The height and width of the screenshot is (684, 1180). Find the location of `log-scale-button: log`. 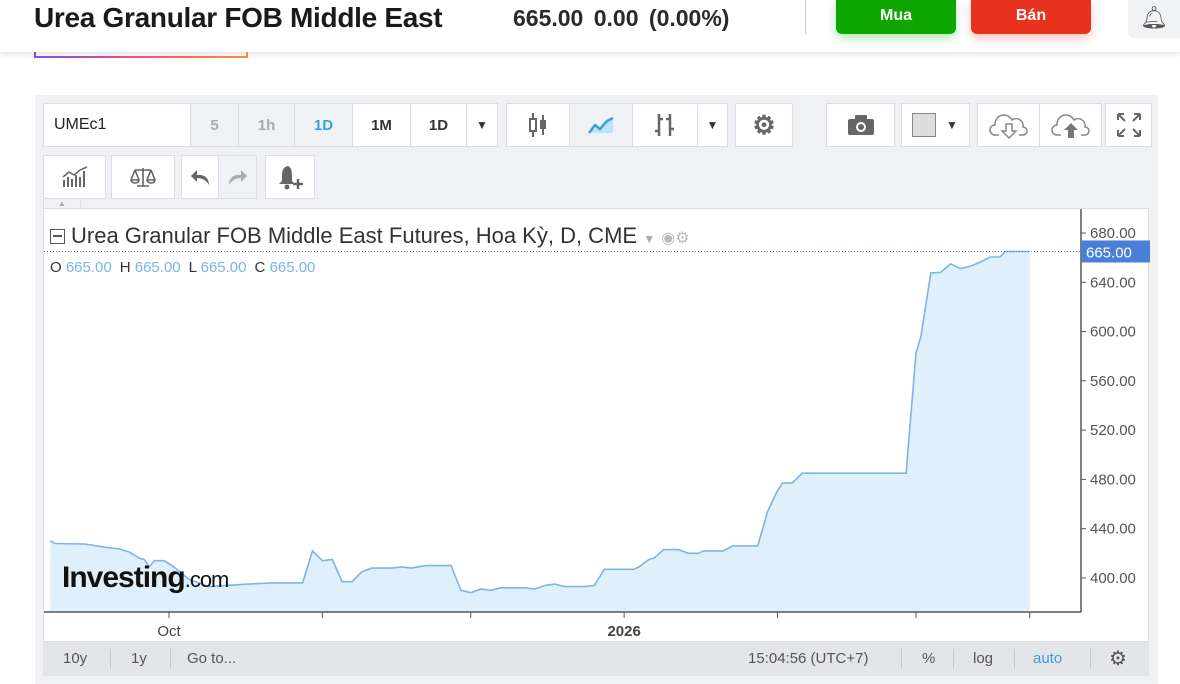

log-scale-button: log is located at coordinates (983, 658).